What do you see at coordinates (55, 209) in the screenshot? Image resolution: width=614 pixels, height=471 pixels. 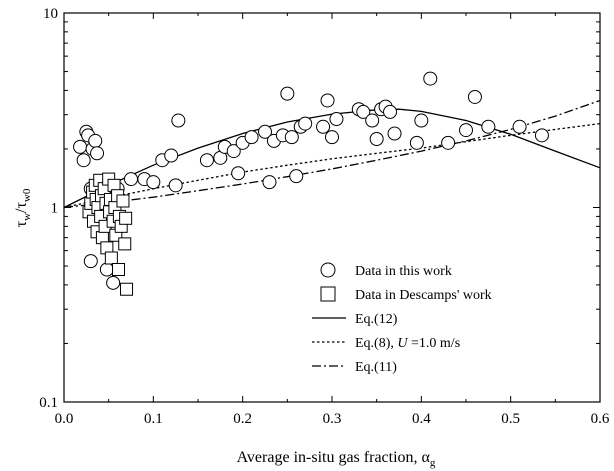 I see `y-tick-label: 1` at bounding box center [55, 209].